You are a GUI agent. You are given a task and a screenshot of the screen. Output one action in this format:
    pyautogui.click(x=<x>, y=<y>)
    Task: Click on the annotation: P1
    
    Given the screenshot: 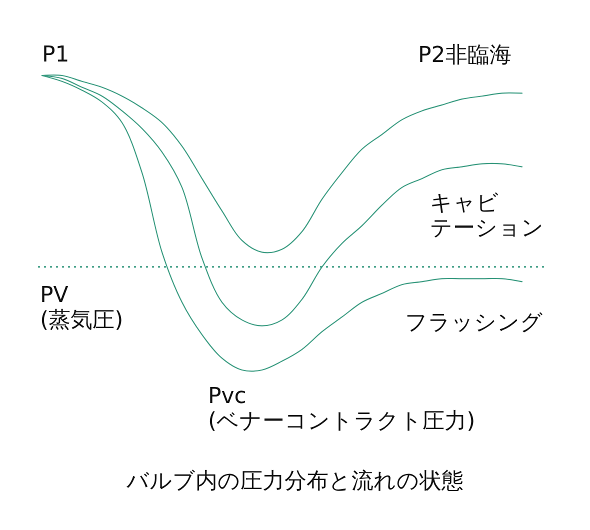 What is the action you would take?
    pyautogui.click(x=56, y=55)
    